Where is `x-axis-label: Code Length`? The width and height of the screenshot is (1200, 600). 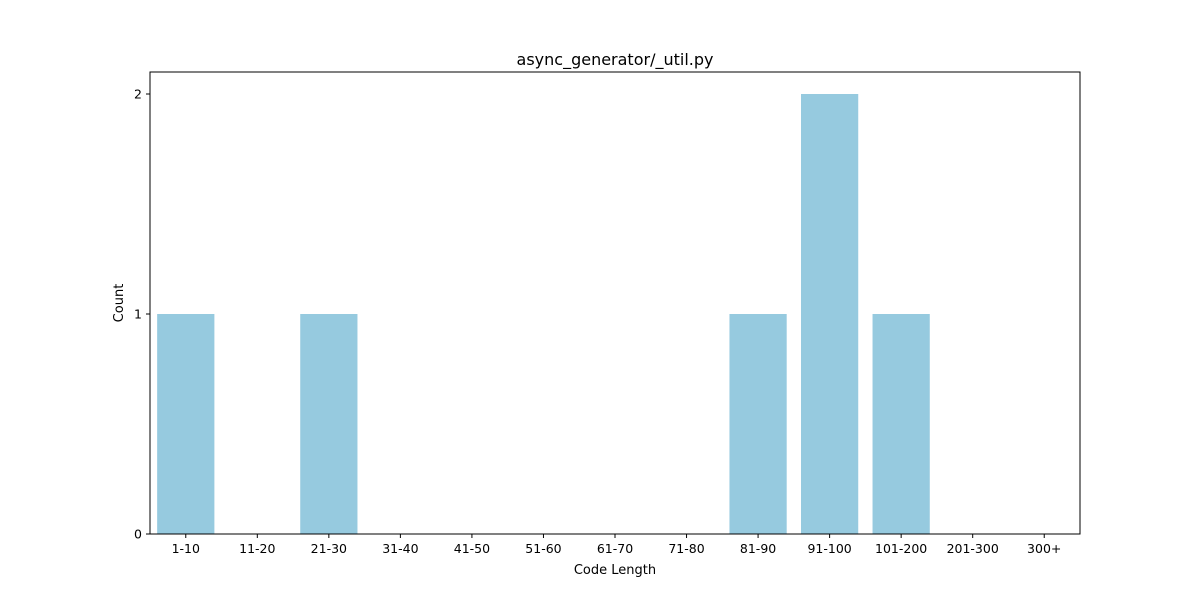
x-axis-label: Code Length is located at coordinates (615, 570).